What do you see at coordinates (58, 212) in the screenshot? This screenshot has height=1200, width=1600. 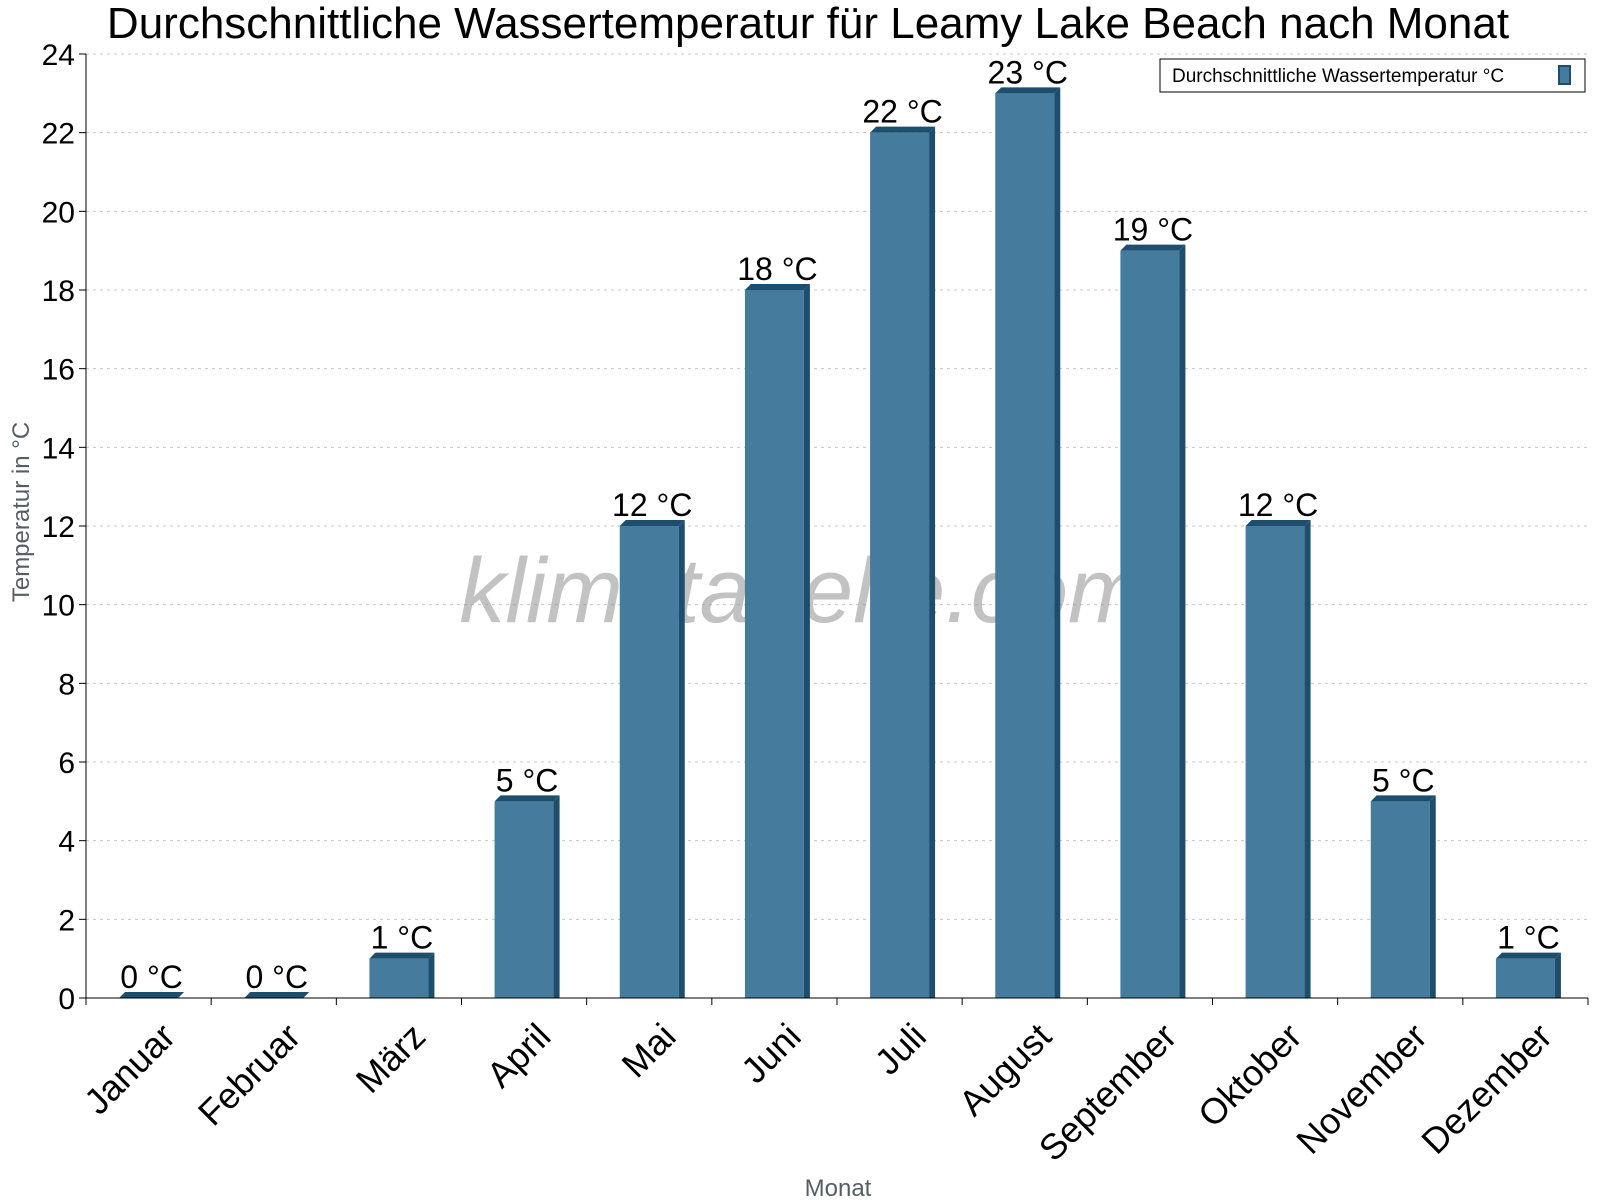 I see `y-tick-label: 20` at bounding box center [58, 212].